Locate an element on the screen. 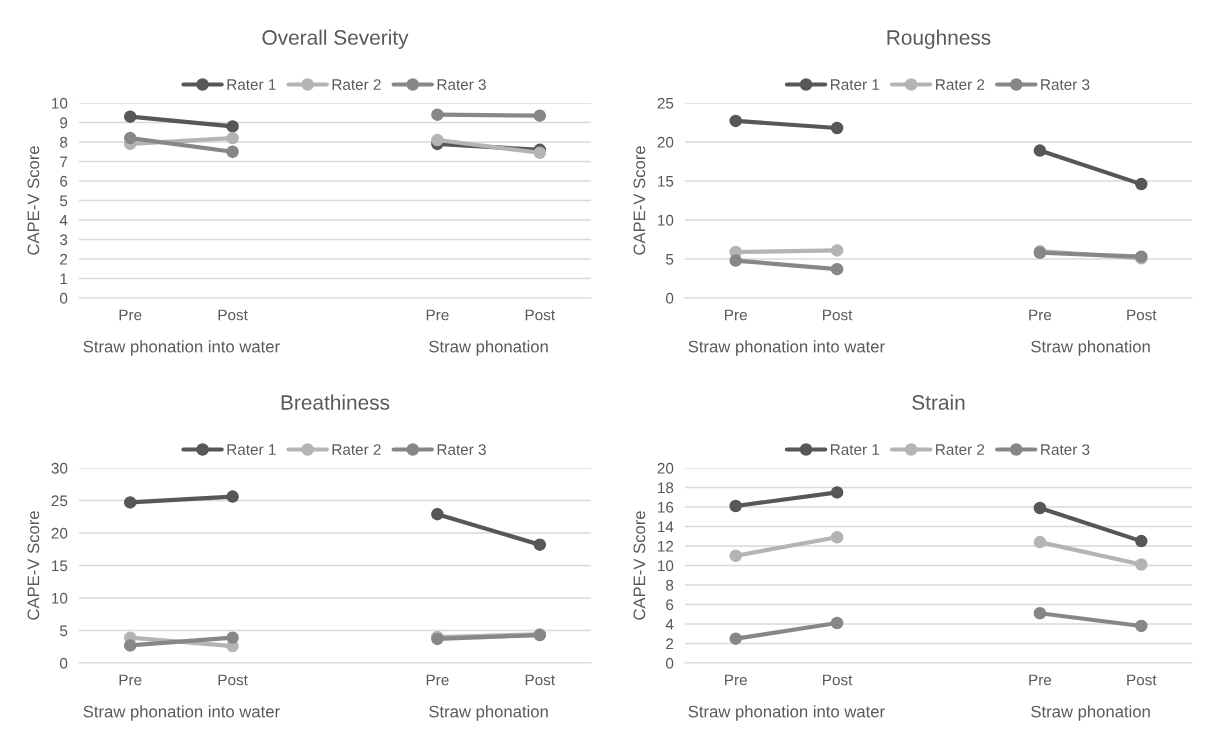  y-tick-label: 7 is located at coordinates (64, 162).